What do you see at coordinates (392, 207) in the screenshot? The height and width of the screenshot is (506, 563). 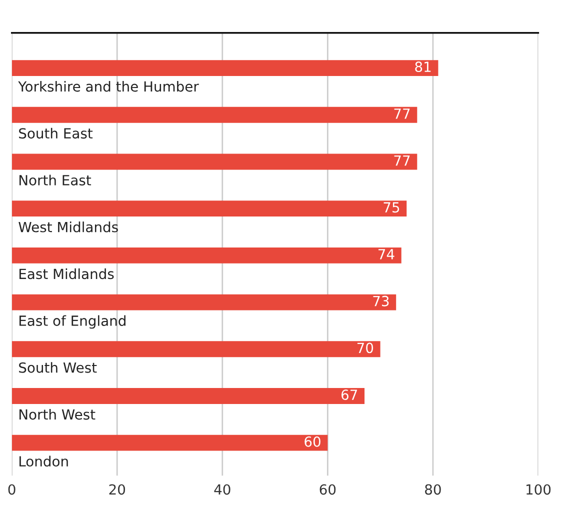 I see `data-label: 75` at bounding box center [392, 207].